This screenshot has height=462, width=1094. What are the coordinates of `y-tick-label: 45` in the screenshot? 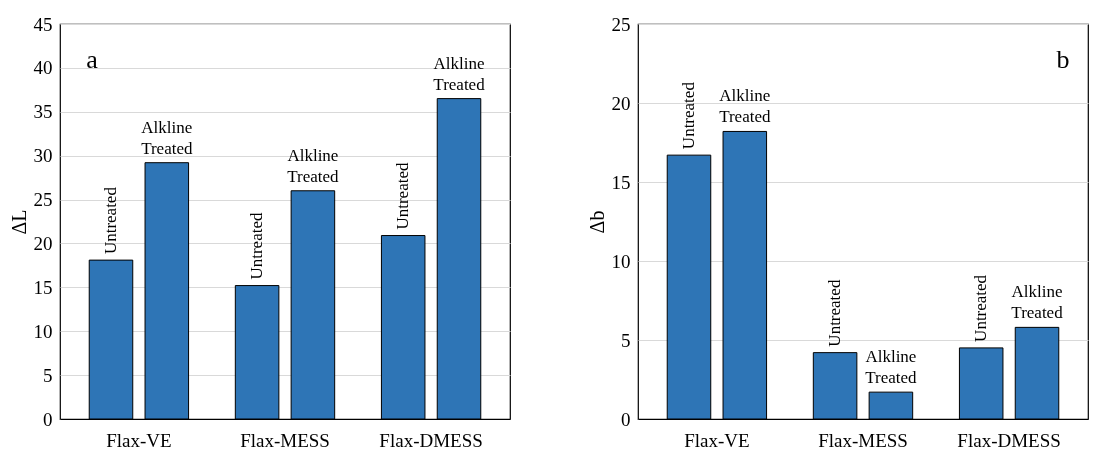 It's located at (43, 24).